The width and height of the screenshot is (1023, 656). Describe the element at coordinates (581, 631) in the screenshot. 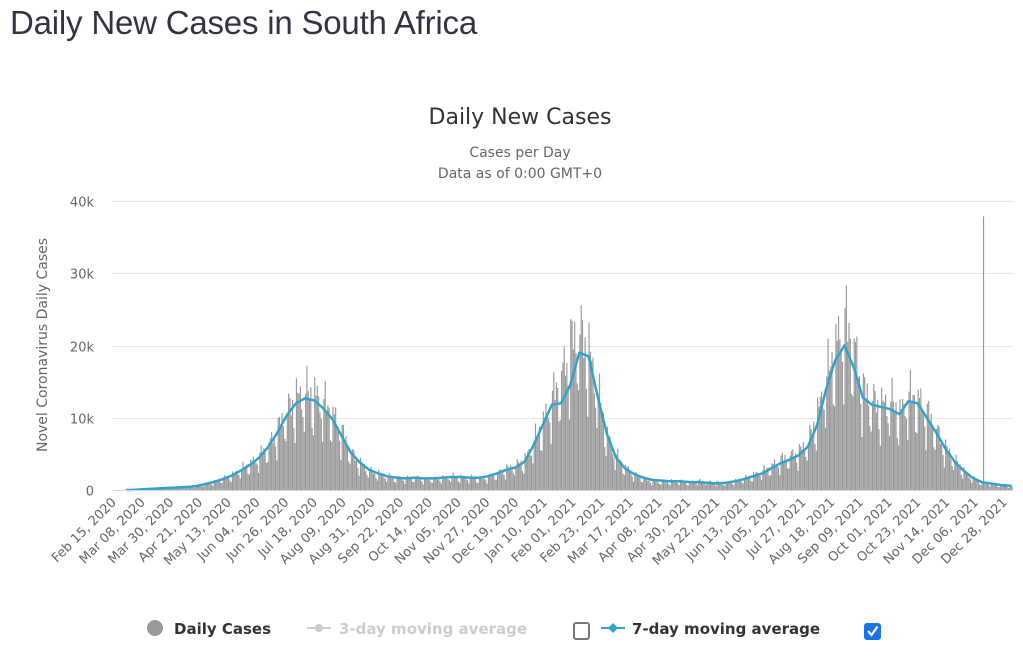

I see `three-day-average-checkbox` at that location.